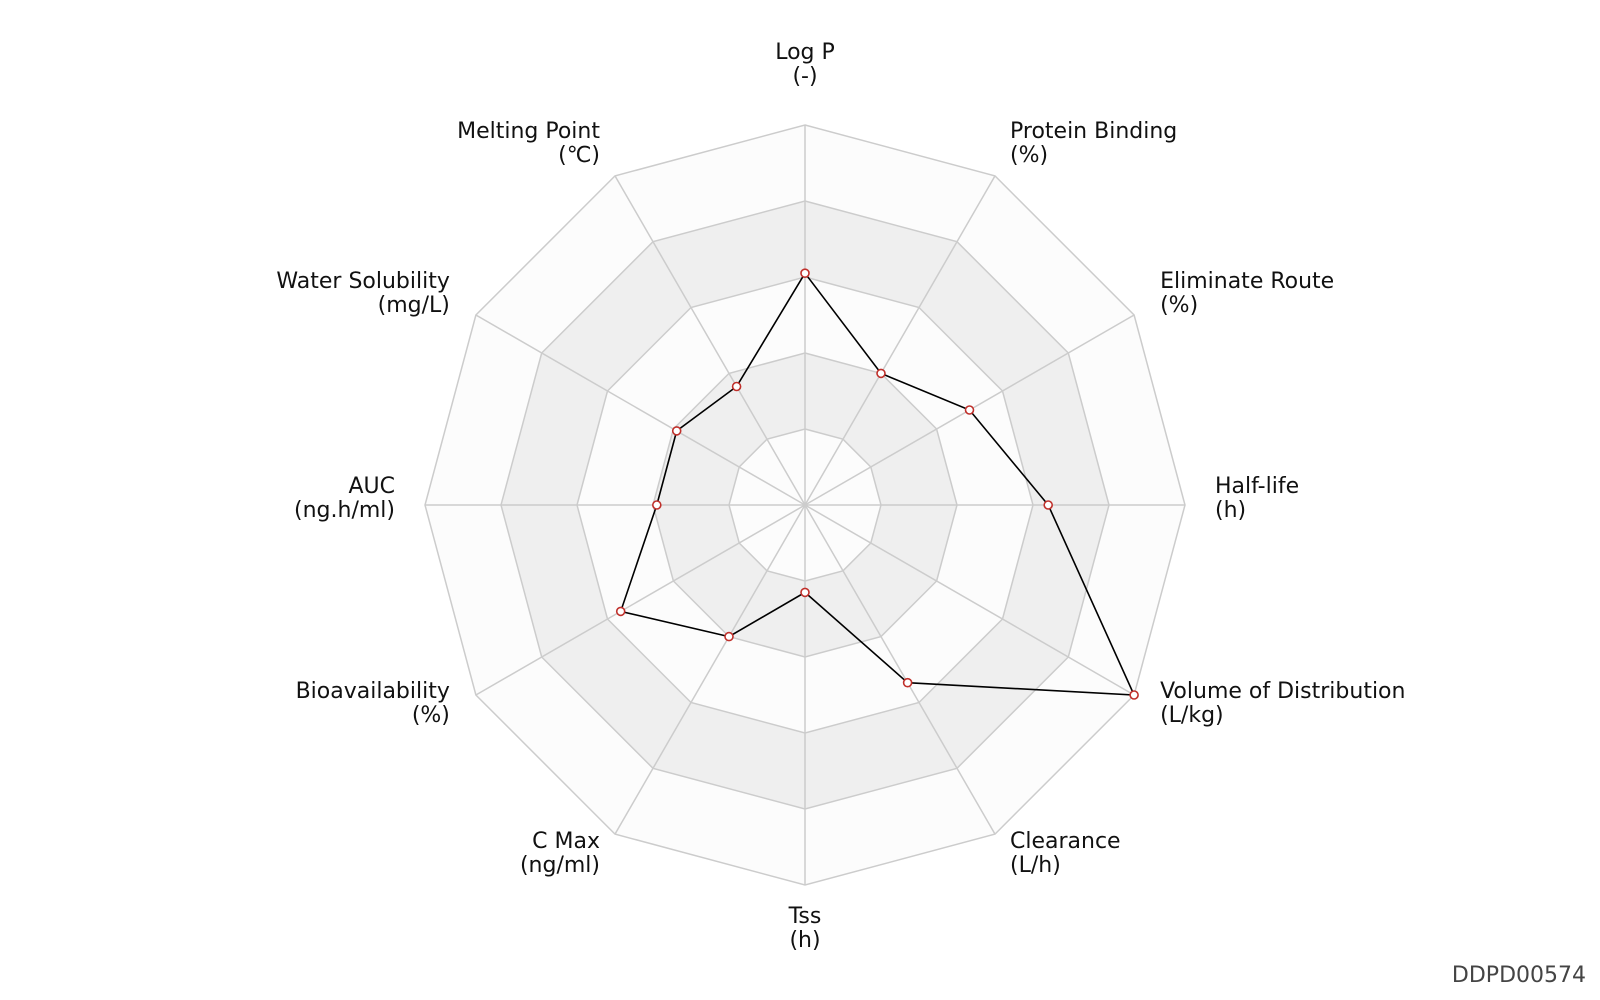 This screenshot has width=1600, height=1000. Describe the element at coordinates (528, 131) in the screenshot. I see `axis-name: Melting Point` at that location.